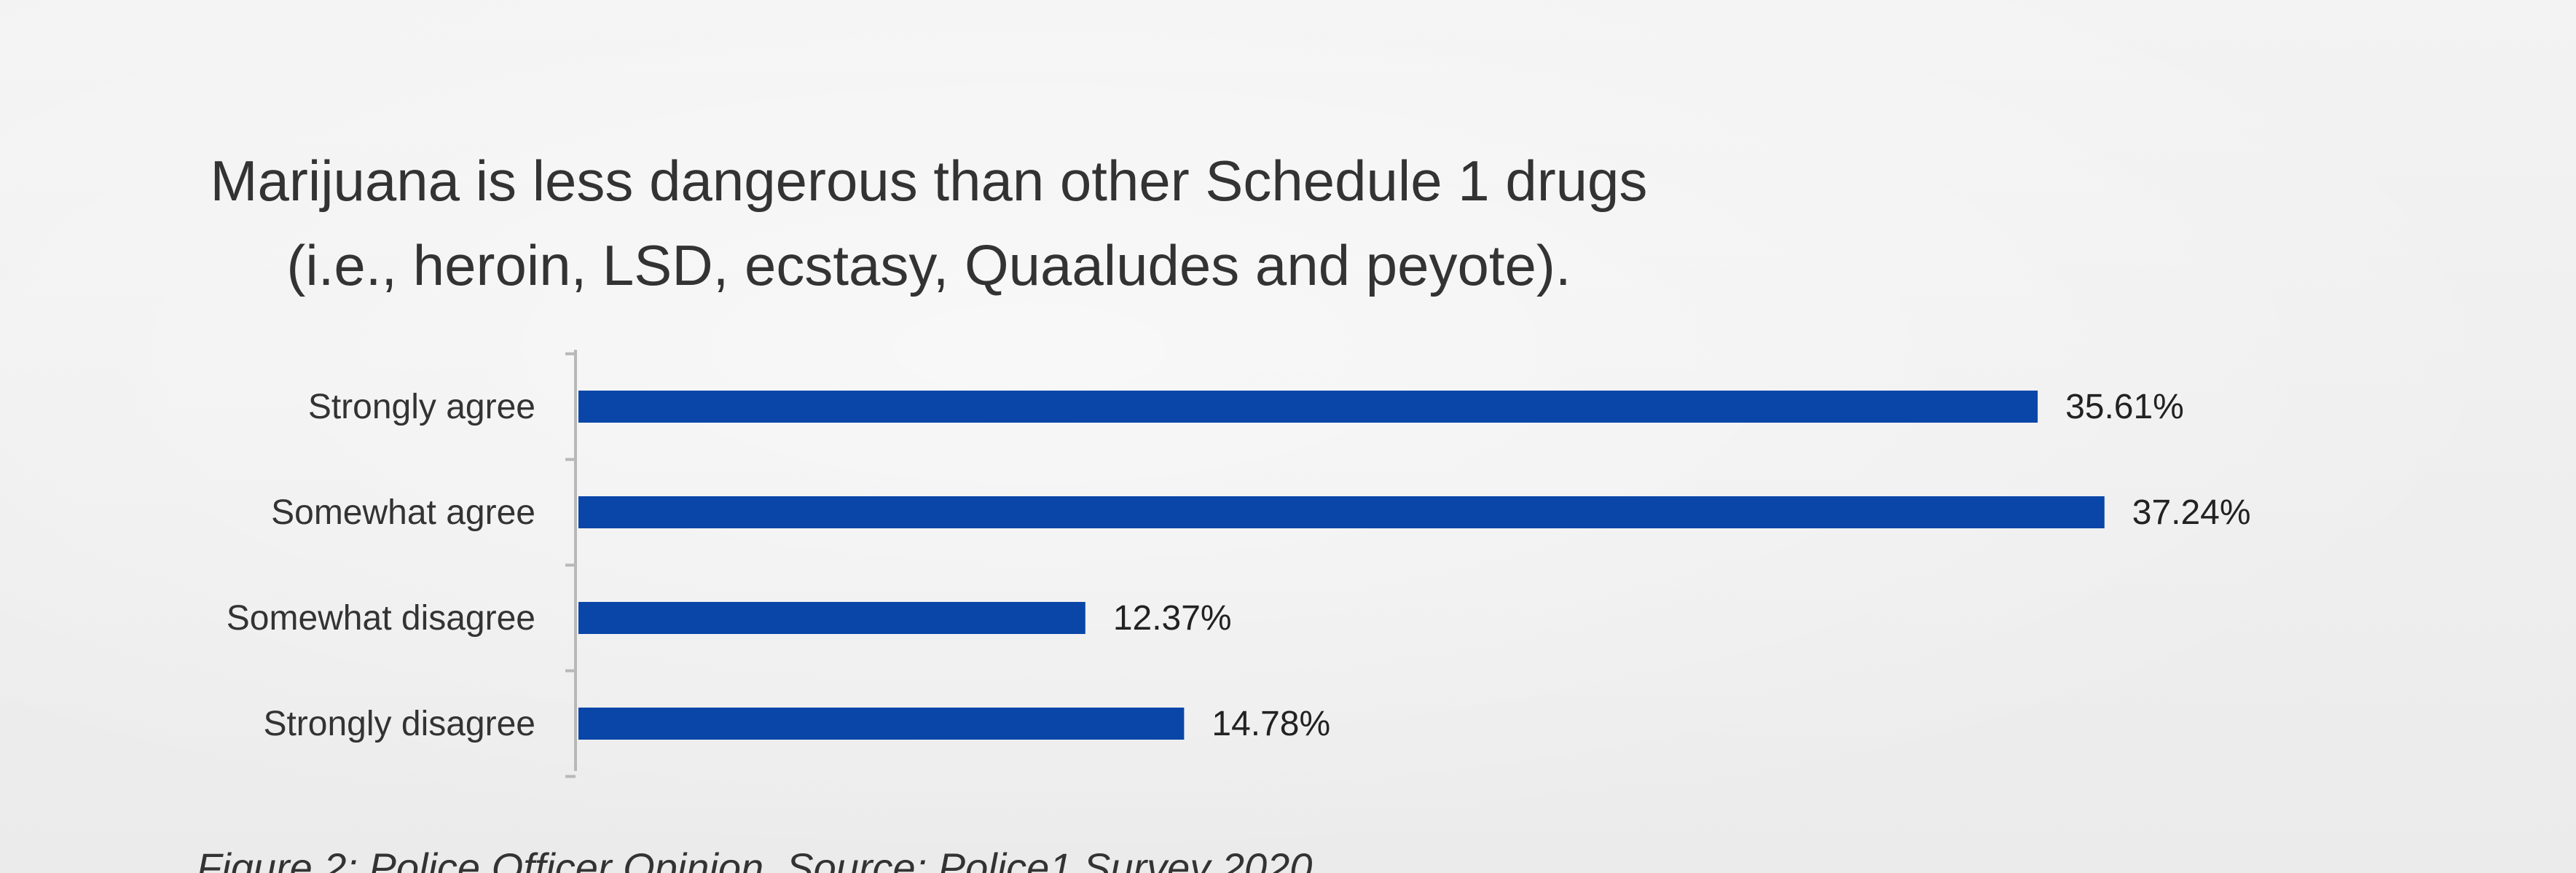 The height and width of the screenshot is (873, 2576). What do you see at coordinates (2191, 512) in the screenshot?
I see `data-label: 37.24%` at bounding box center [2191, 512].